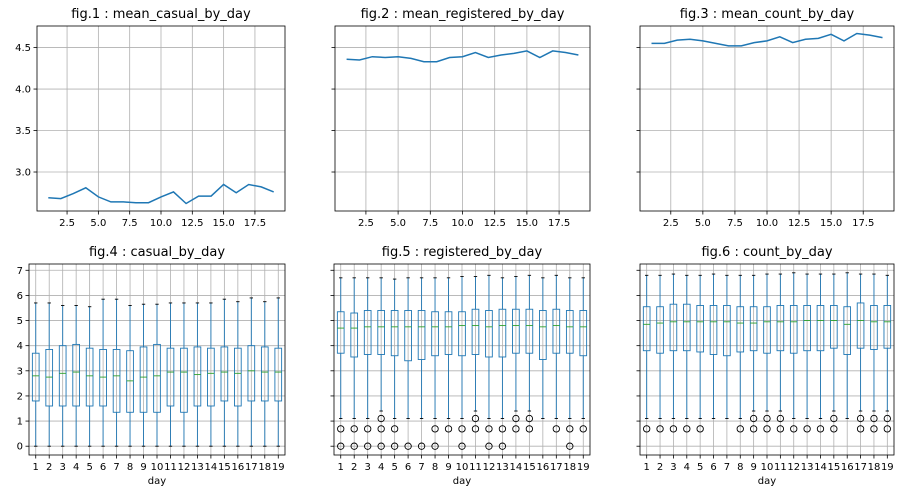 The height and width of the screenshot is (497, 904). What do you see at coordinates (20, 321) in the screenshot?
I see `y-tick-label: 5` at bounding box center [20, 321].